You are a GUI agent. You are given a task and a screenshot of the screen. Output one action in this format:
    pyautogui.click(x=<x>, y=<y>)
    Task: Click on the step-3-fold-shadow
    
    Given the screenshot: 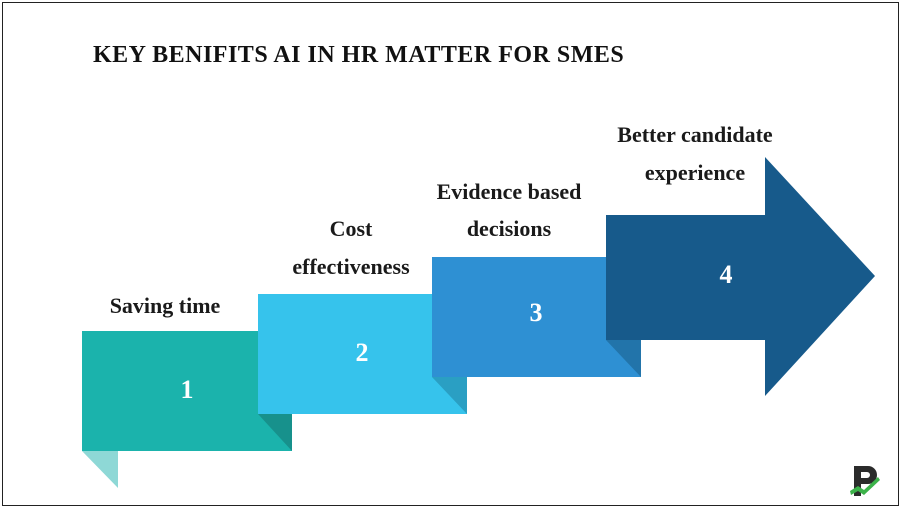 What is the action you would take?
    pyautogui.click(x=623, y=358)
    